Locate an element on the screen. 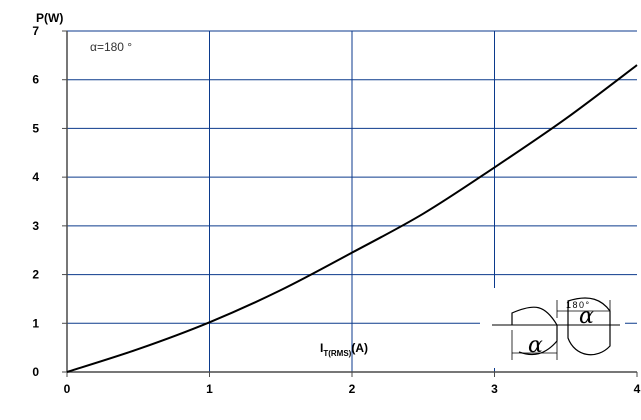  x-tick-label: 3 is located at coordinates (494, 389).